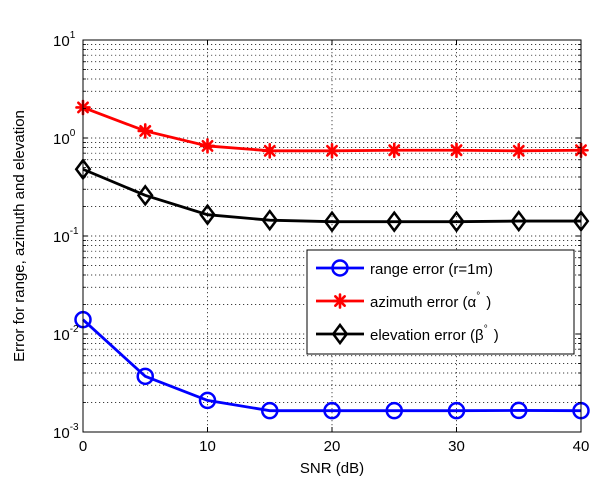  Describe the element at coordinates (66, 334) in the screenshot. I see `y-tick-label: 10⁻²` at that location.